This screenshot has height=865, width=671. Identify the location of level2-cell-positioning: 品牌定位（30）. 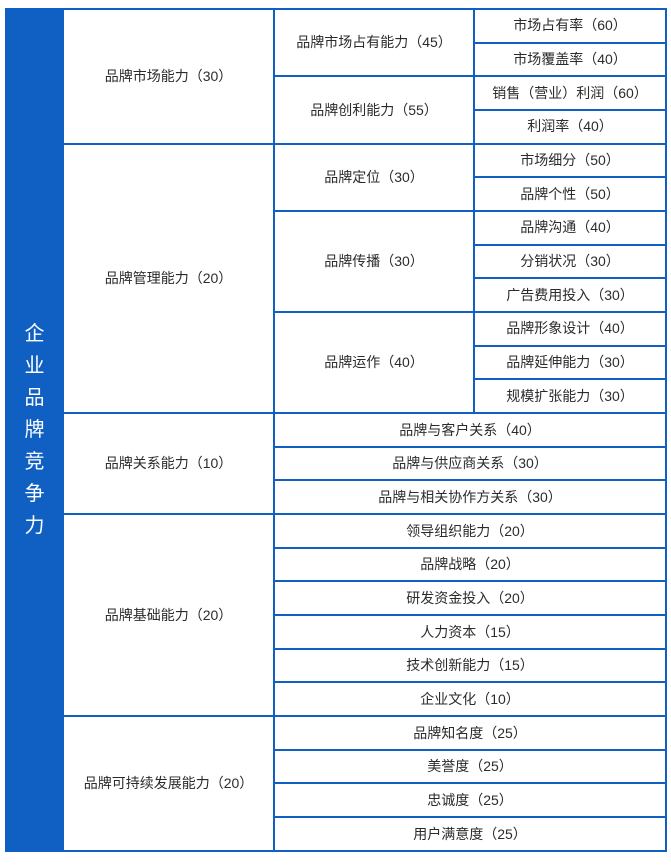
(374, 177).